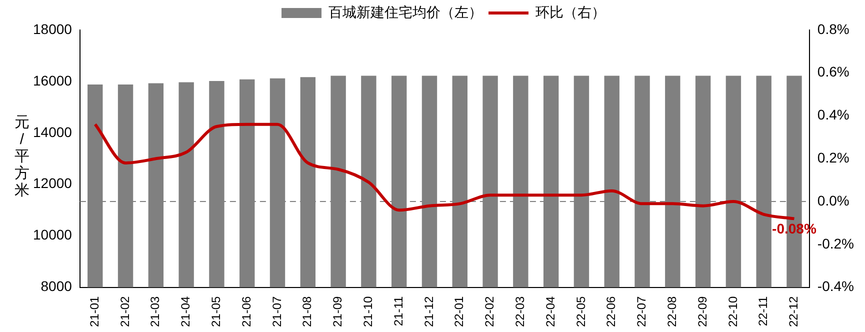 The image size is (865, 332). I want to click on x-tick-label: 22-11, so click(763, 311).